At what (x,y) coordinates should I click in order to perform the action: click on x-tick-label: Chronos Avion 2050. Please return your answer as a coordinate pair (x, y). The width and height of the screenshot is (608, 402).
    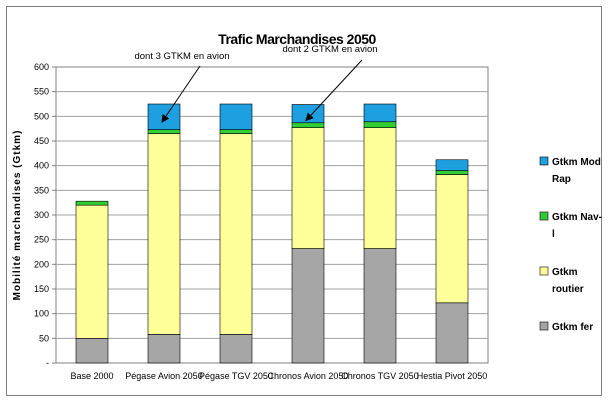
    Looking at the image, I should click on (308, 376).